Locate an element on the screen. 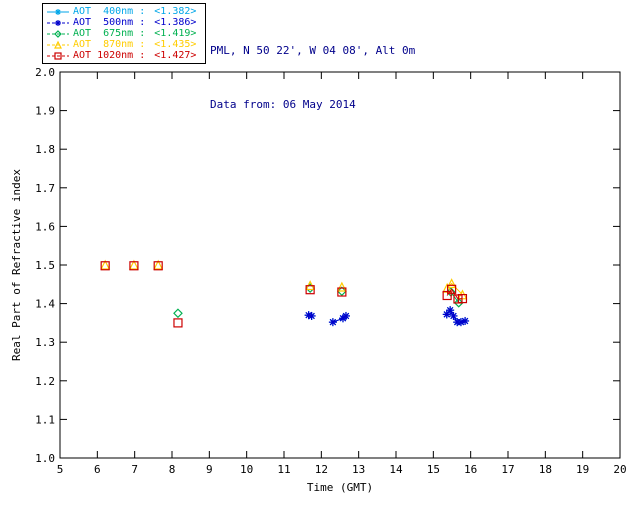 The image size is (640, 512). legend-item: AOT 400nm : <1.382> is located at coordinates (124, 11).